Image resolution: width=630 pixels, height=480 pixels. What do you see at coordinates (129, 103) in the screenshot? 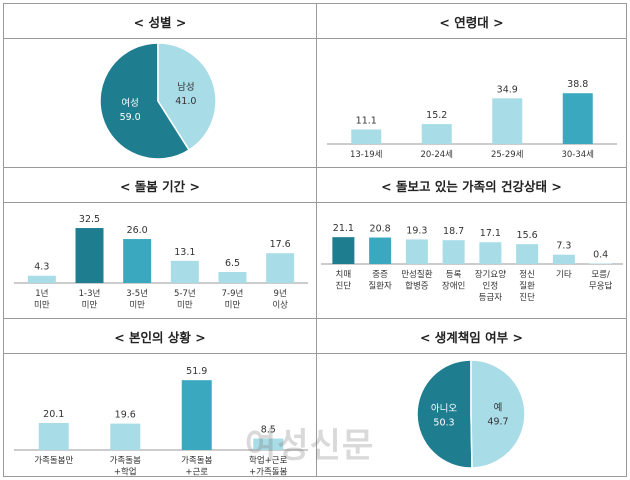
I see `slice-label: 여성` at bounding box center [129, 103].